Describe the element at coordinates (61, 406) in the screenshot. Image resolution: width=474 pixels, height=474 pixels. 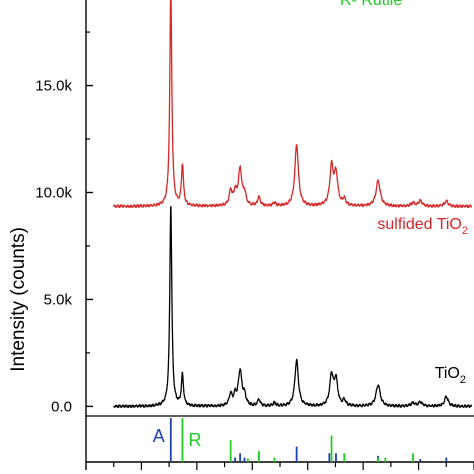
I see `y-tick-label: 0.0` at that location.